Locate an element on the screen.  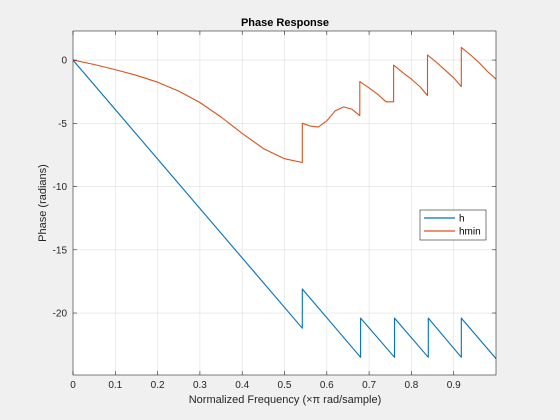
y-tick-labels: 0 -5 -10 -15 -20 is located at coordinates (60, 188).